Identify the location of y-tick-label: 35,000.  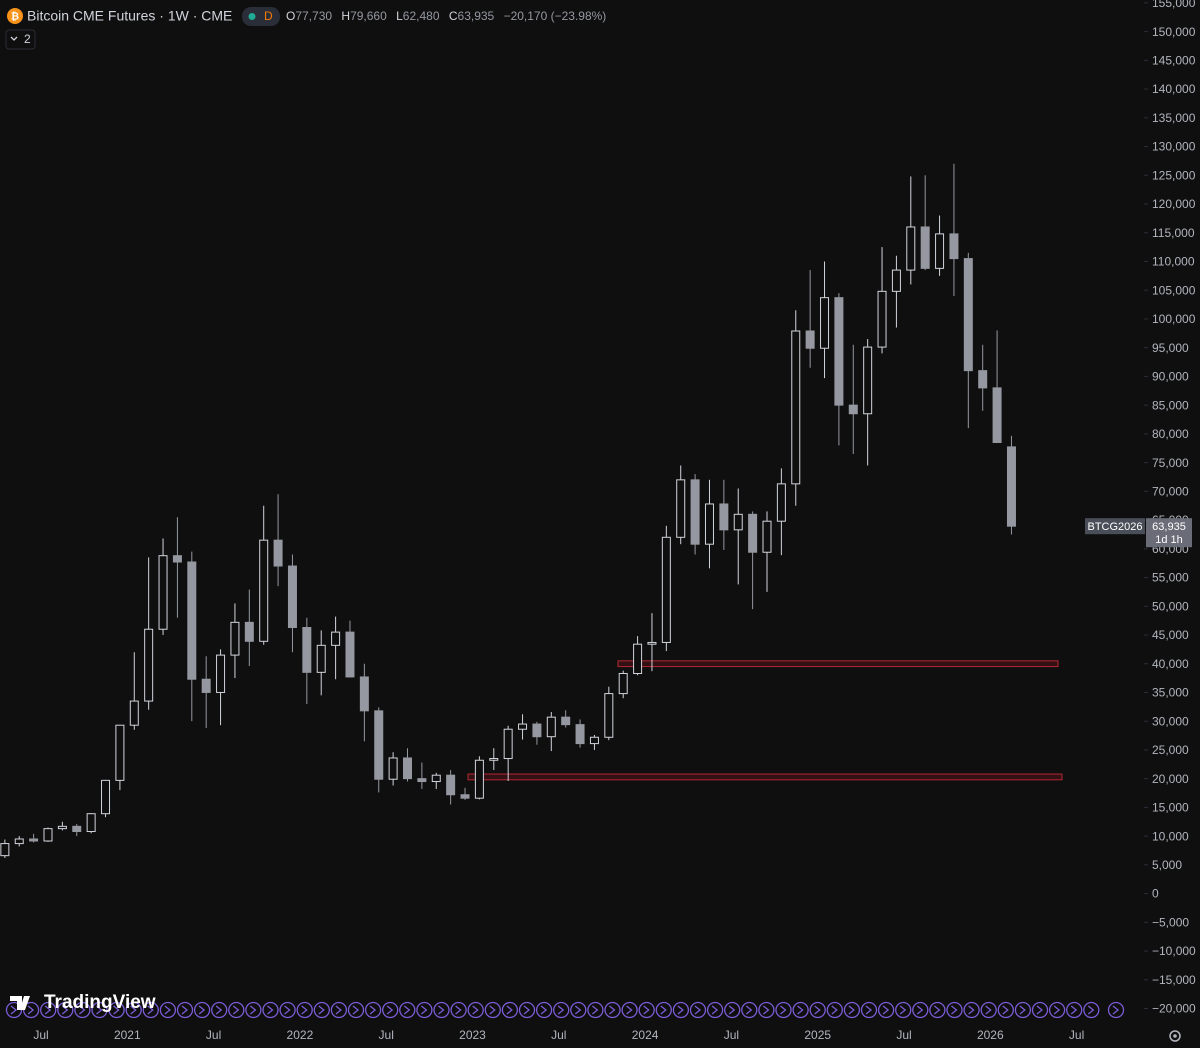
(1170, 693).